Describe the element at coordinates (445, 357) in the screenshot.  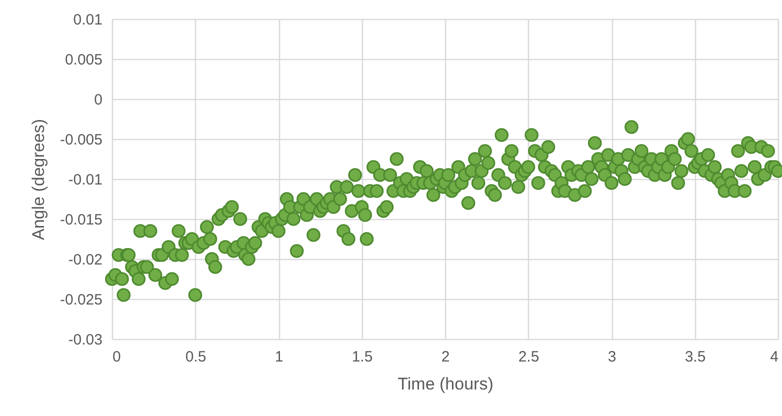
I see `x-tick-label: 2` at that location.